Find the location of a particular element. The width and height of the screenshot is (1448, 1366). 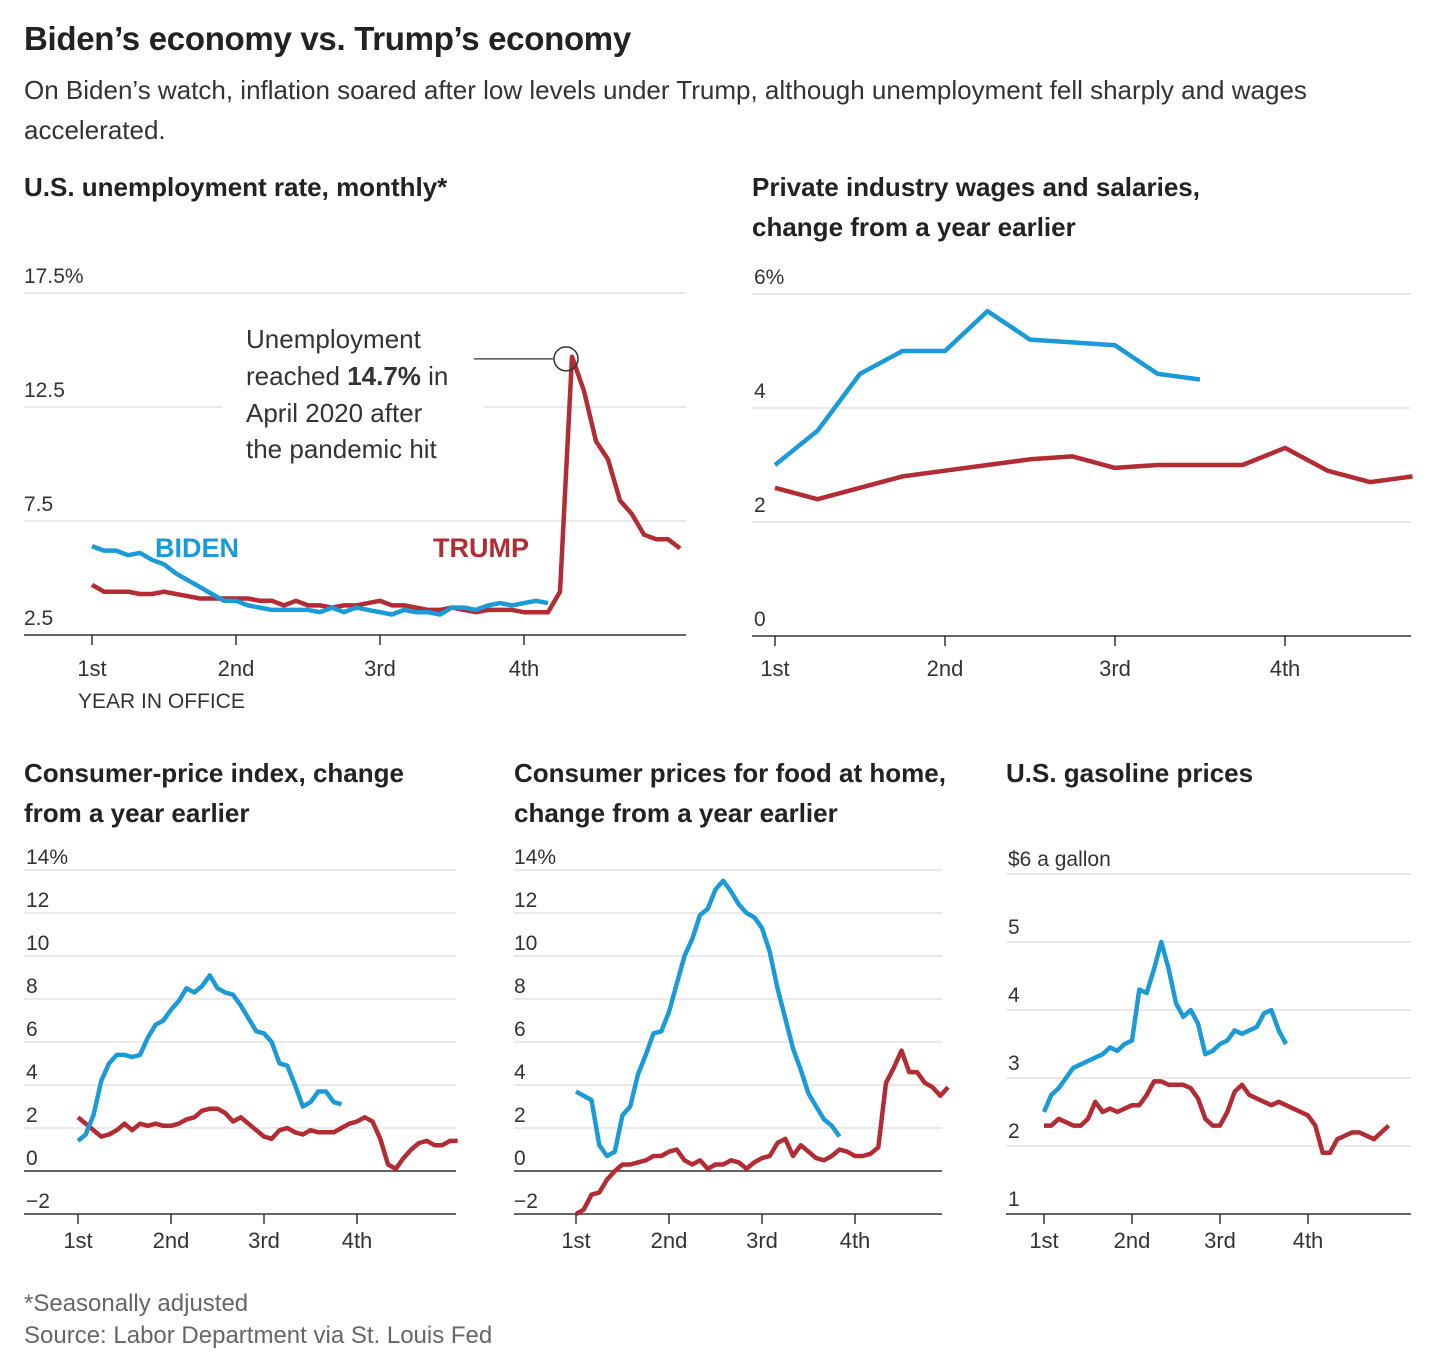

series-label-trump: TRUMP is located at coordinates (481, 548).